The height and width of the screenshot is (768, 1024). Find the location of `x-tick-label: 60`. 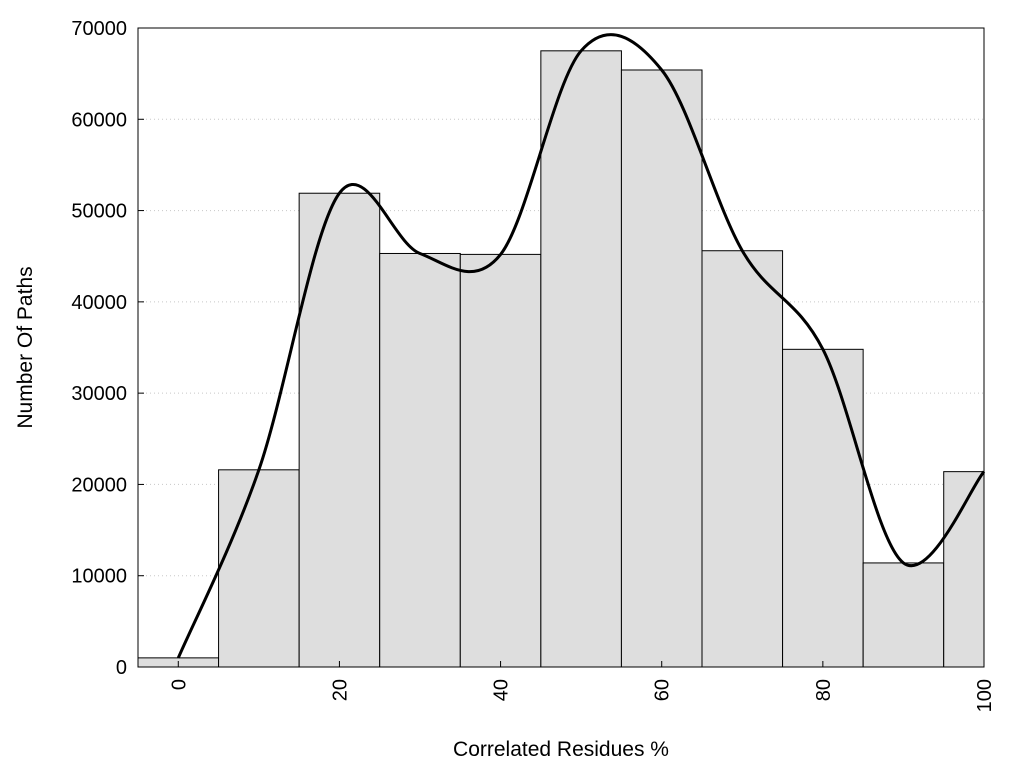

x-tick-label: 60 is located at coordinates (663, 690).